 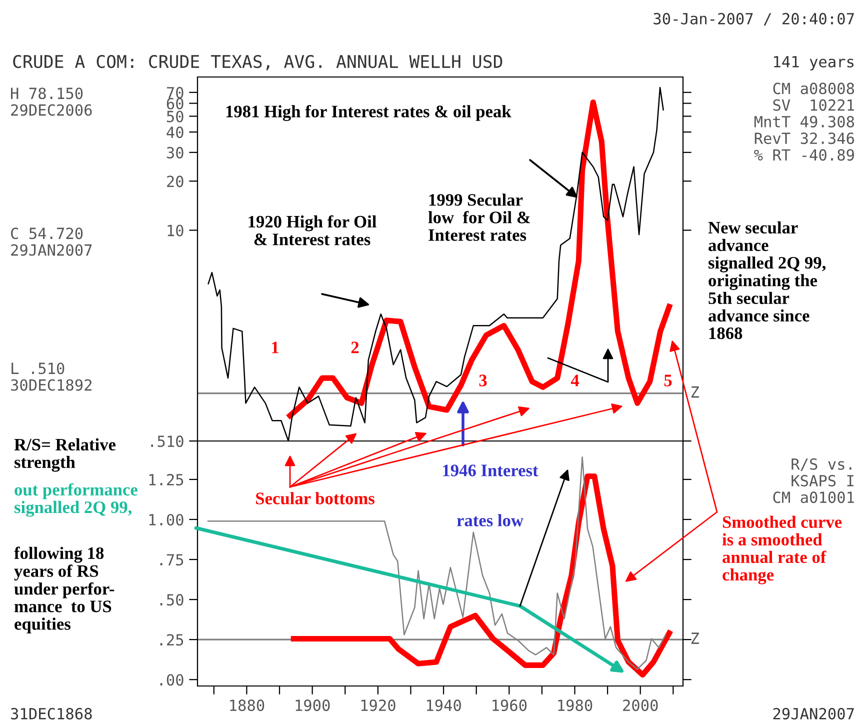 I want to click on annotation: 5, so click(x=668, y=380).